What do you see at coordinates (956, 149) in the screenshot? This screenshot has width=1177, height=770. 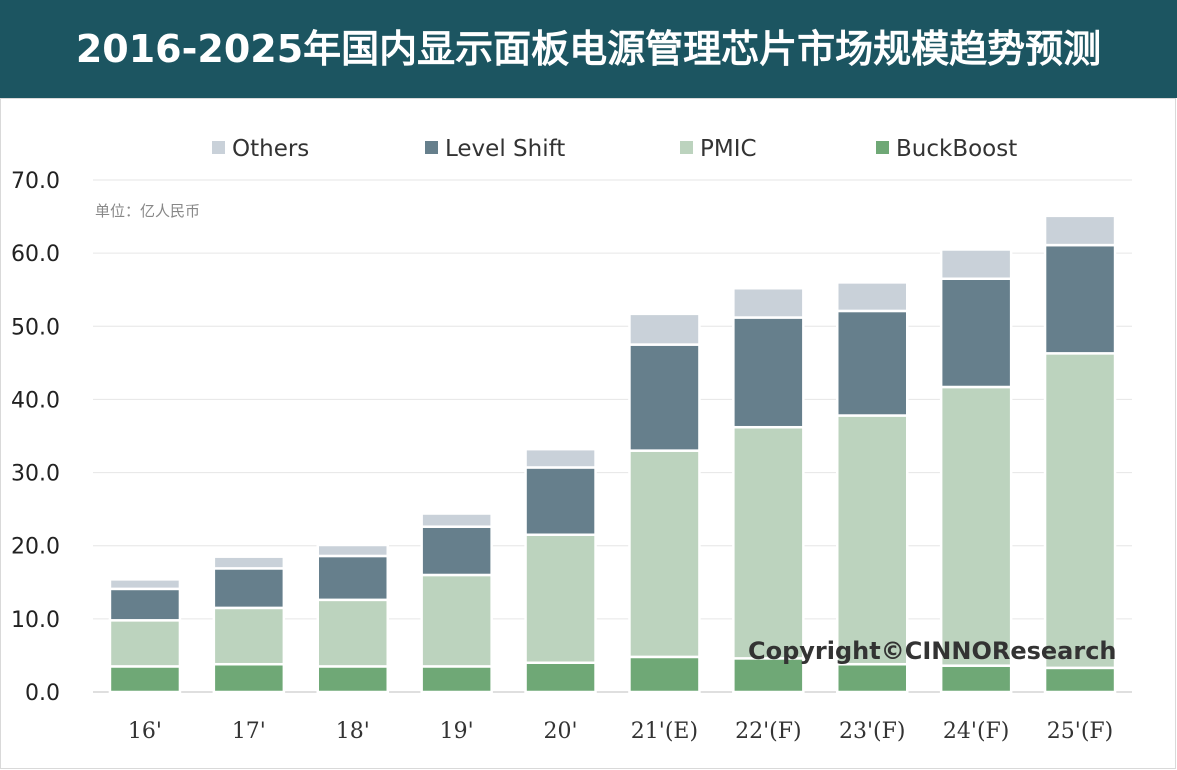 I see `legend-label: BuckBoost` at bounding box center [956, 149].